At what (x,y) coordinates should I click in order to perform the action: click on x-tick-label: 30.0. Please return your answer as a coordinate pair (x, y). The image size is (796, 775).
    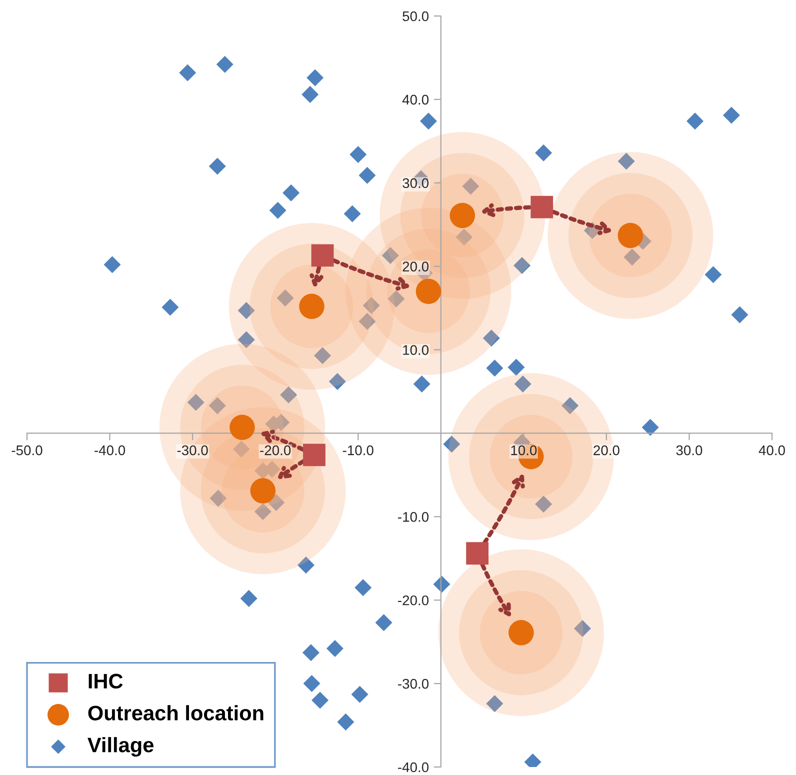
    Looking at the image, I should click on (689, 450).